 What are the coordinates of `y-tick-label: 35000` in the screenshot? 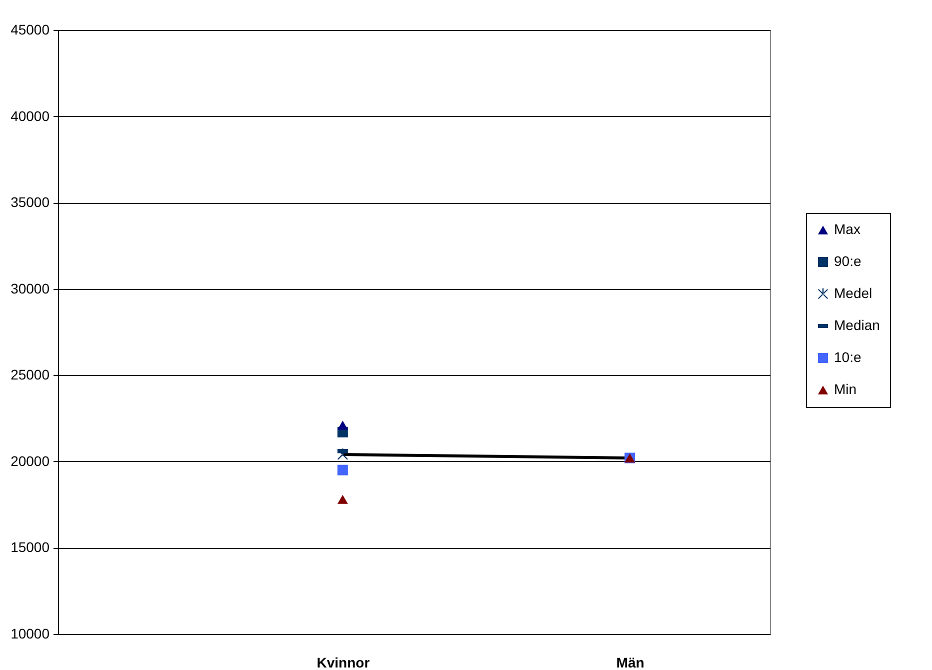 It's located at (30, 202).